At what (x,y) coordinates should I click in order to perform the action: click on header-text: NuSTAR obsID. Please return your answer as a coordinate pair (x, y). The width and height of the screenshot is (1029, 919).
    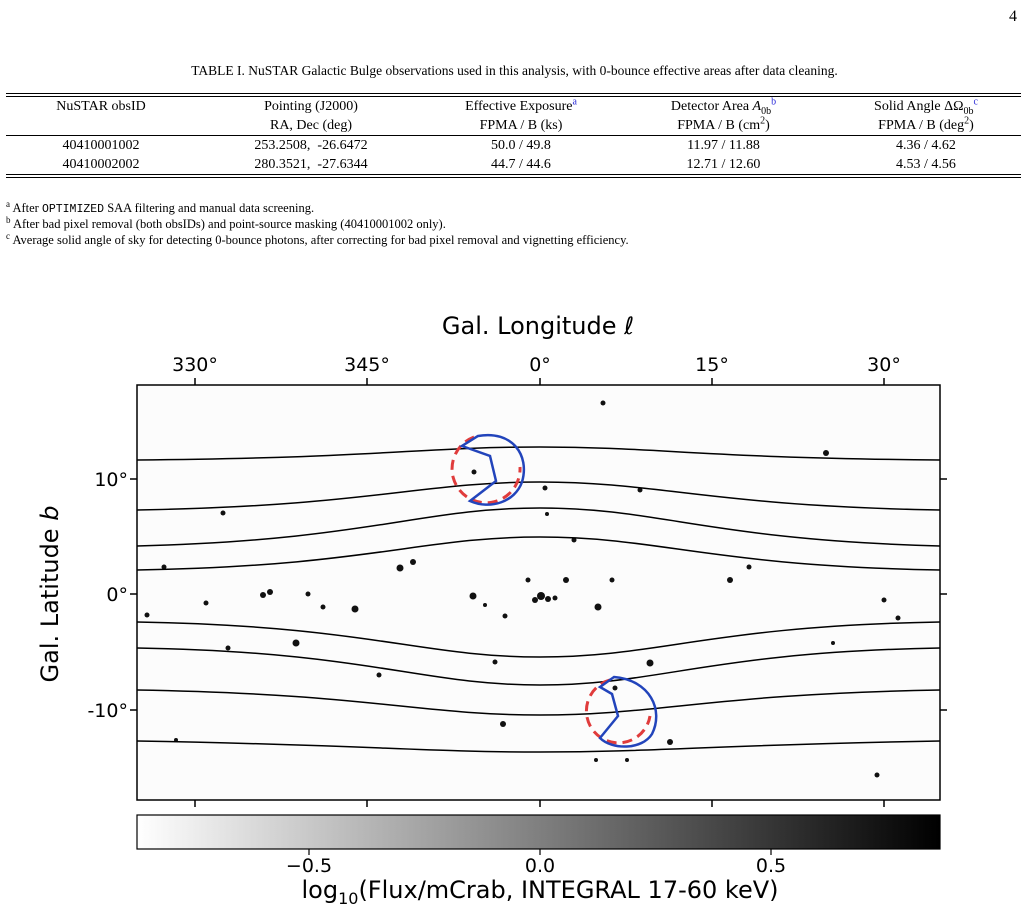
    Looking at the image, I should click on (101, 106).